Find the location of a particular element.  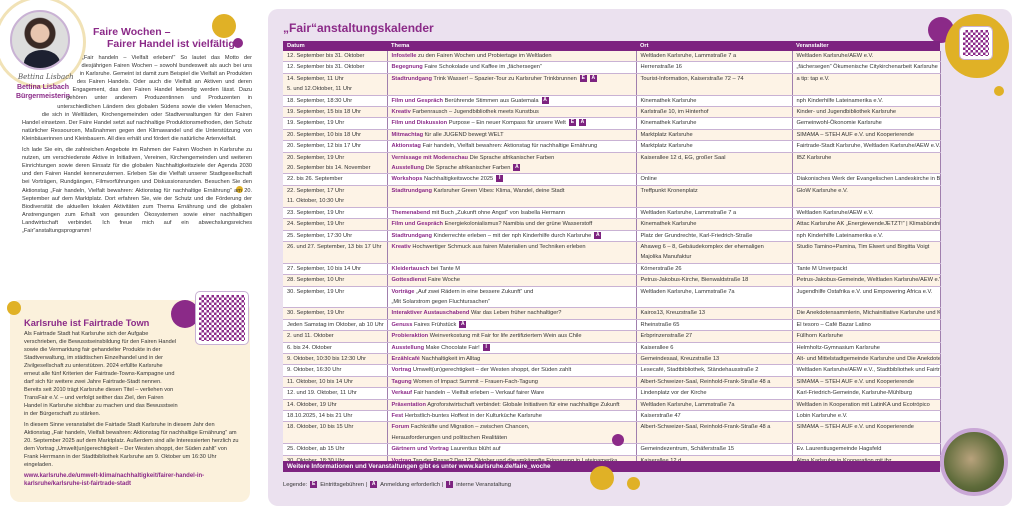

event-title: Nachhaltigkeitswoche 2025 is located at coordinates (458, 179).